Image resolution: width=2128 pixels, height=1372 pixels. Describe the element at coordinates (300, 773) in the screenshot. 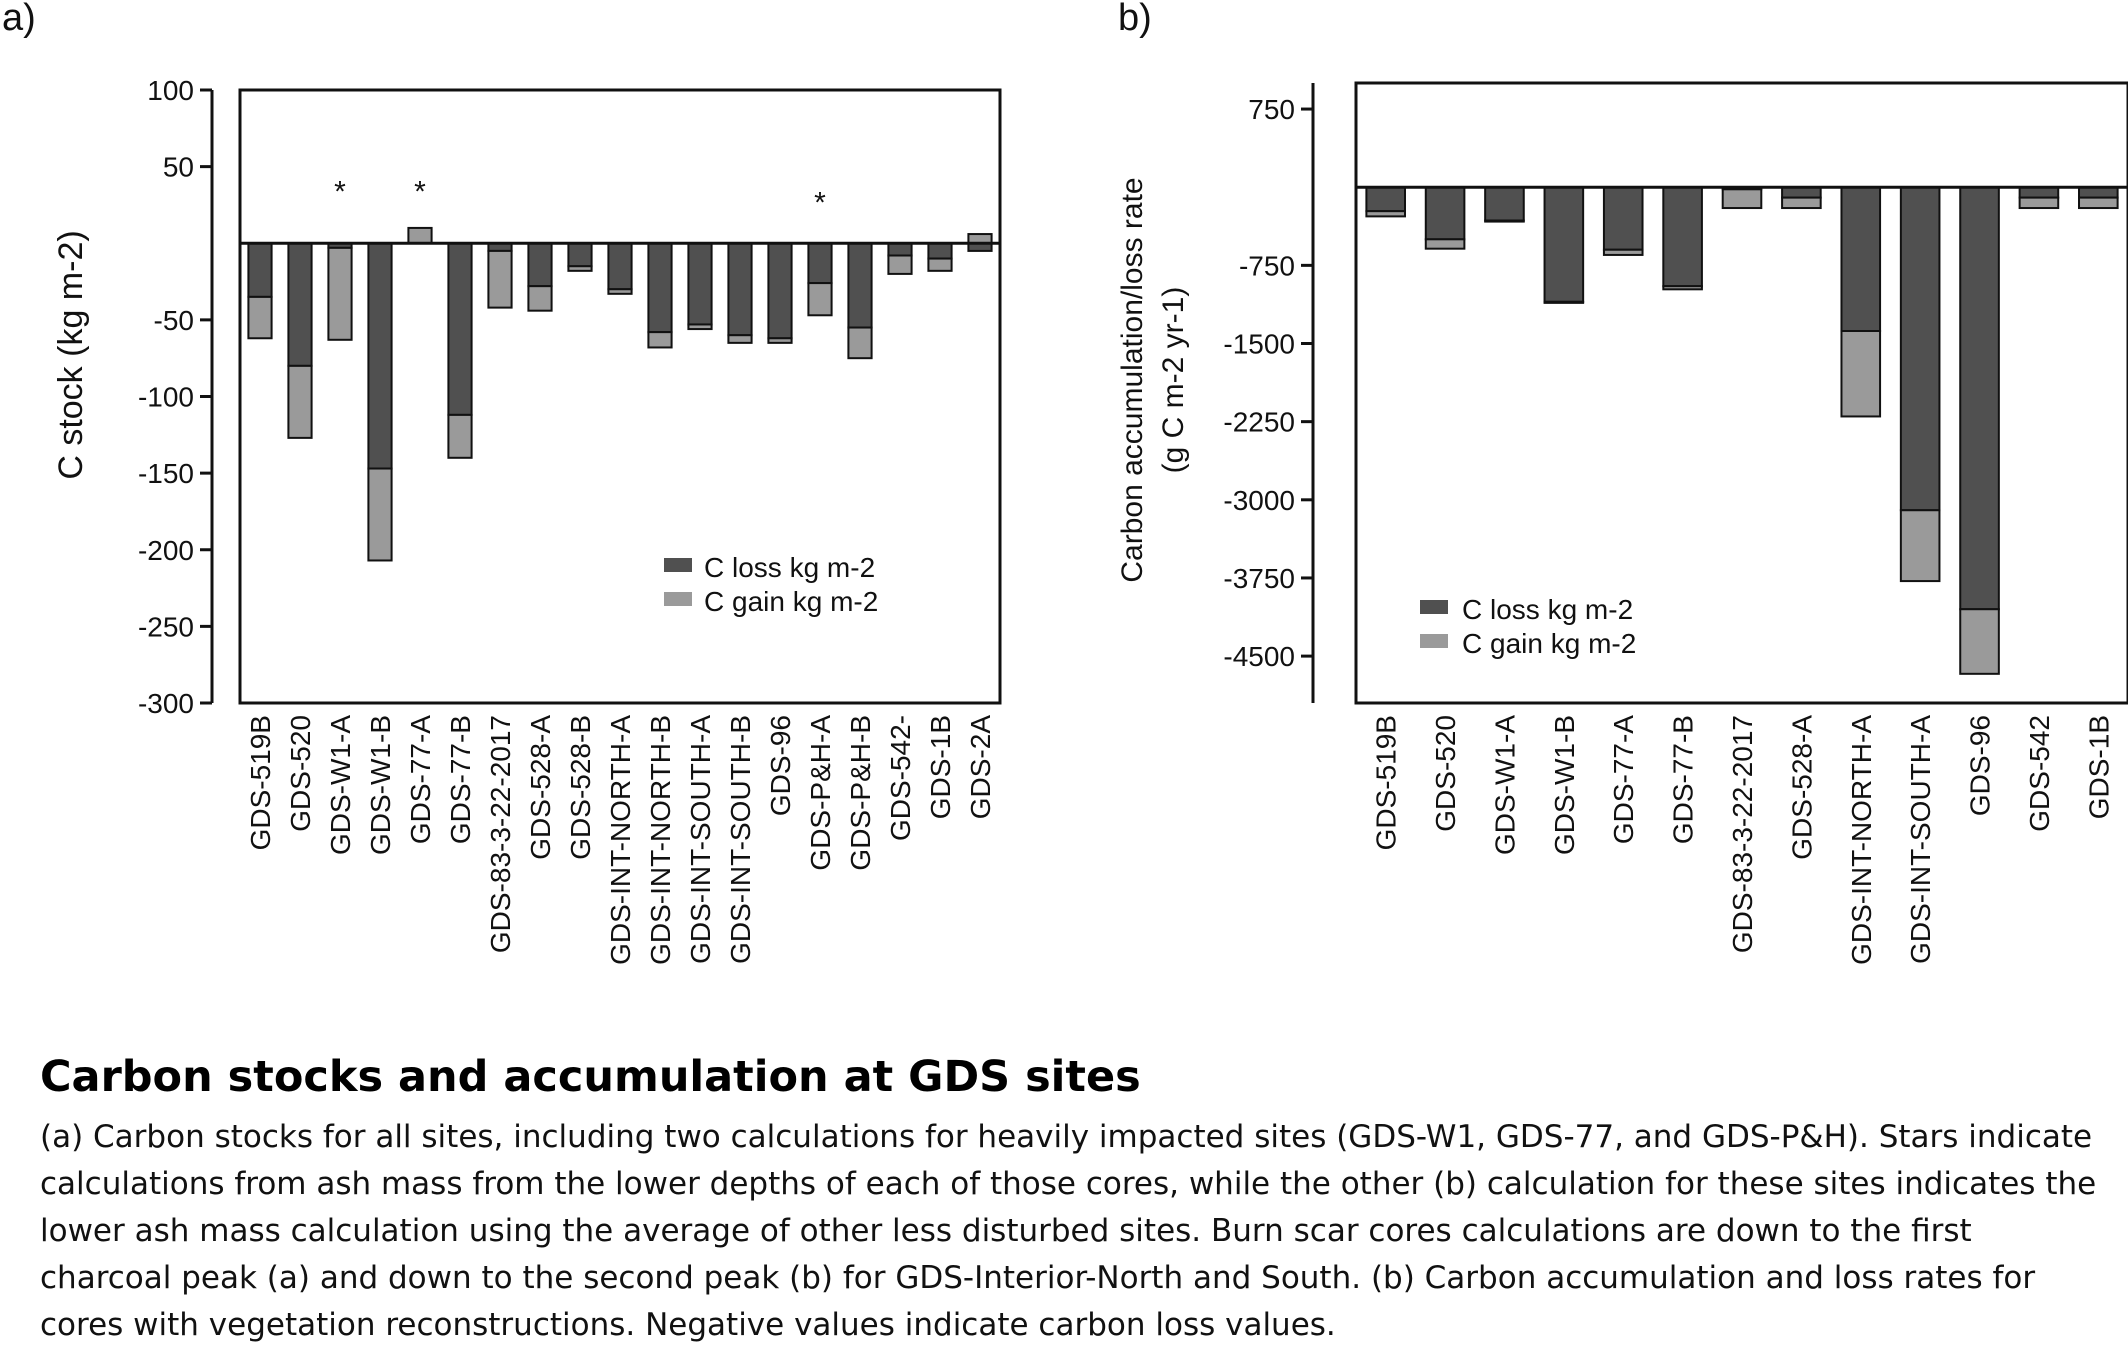

I see `x-tick-label: GDS-520` at that location.